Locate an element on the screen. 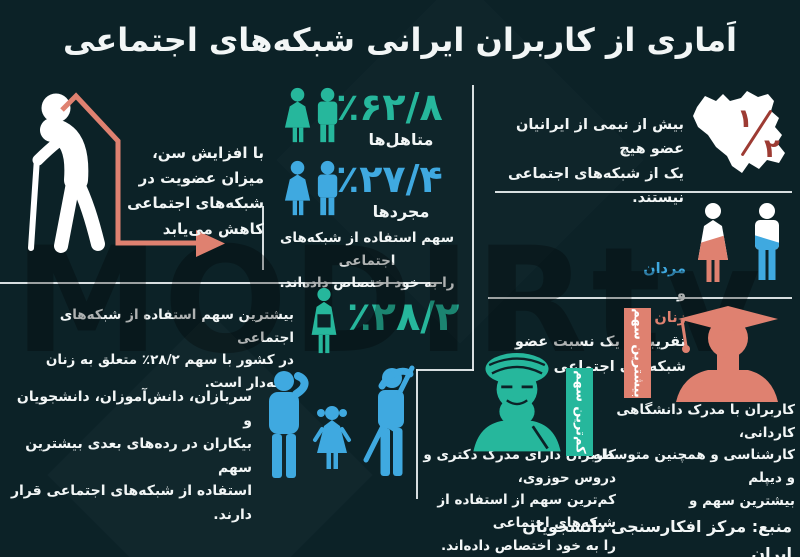 This screenshot has height=557, width=800. housewife-icon is located at coordinates (324, 325).